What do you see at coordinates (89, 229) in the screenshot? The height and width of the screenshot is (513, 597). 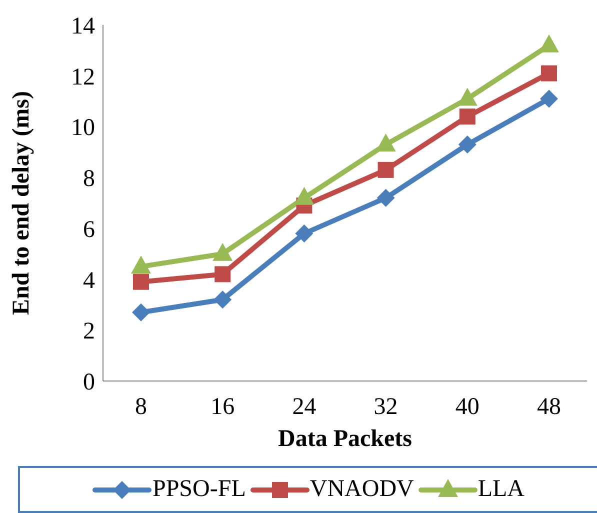 I see `y-tick-label: 6` at bounding box center [89, 229].